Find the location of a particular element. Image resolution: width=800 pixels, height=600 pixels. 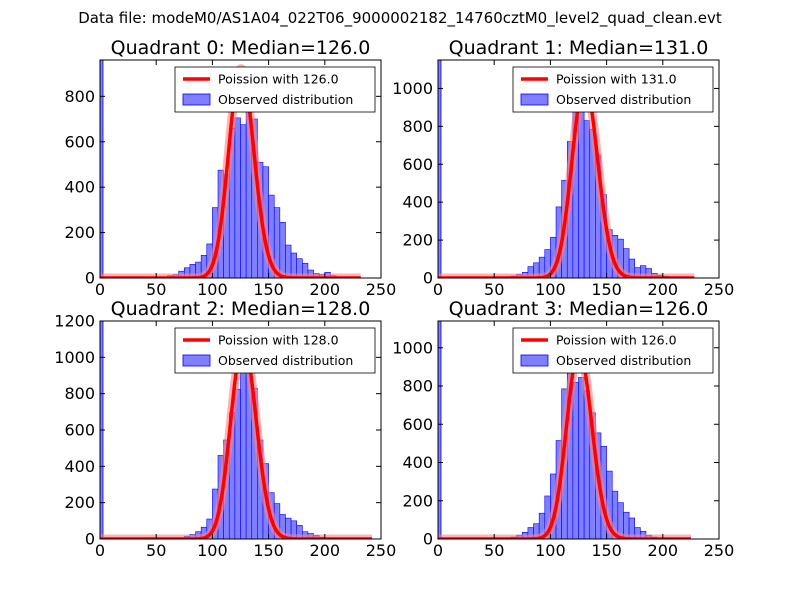

subplot-title: Quadrant 3: Median=126.0 is located at coordinates (579, 309).